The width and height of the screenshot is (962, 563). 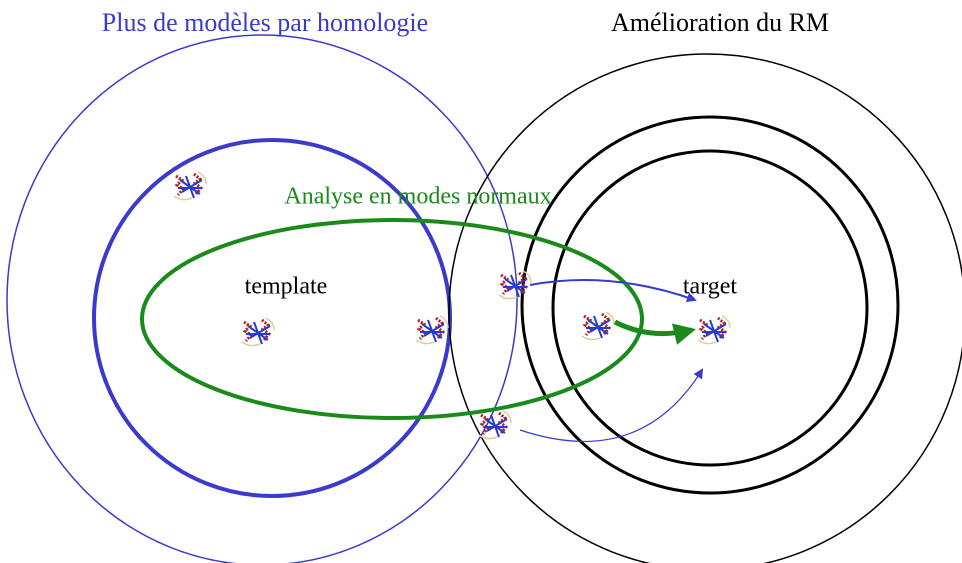 I want to click on nma-label: Analyse en modes normaux, so click(x=417, y=197).